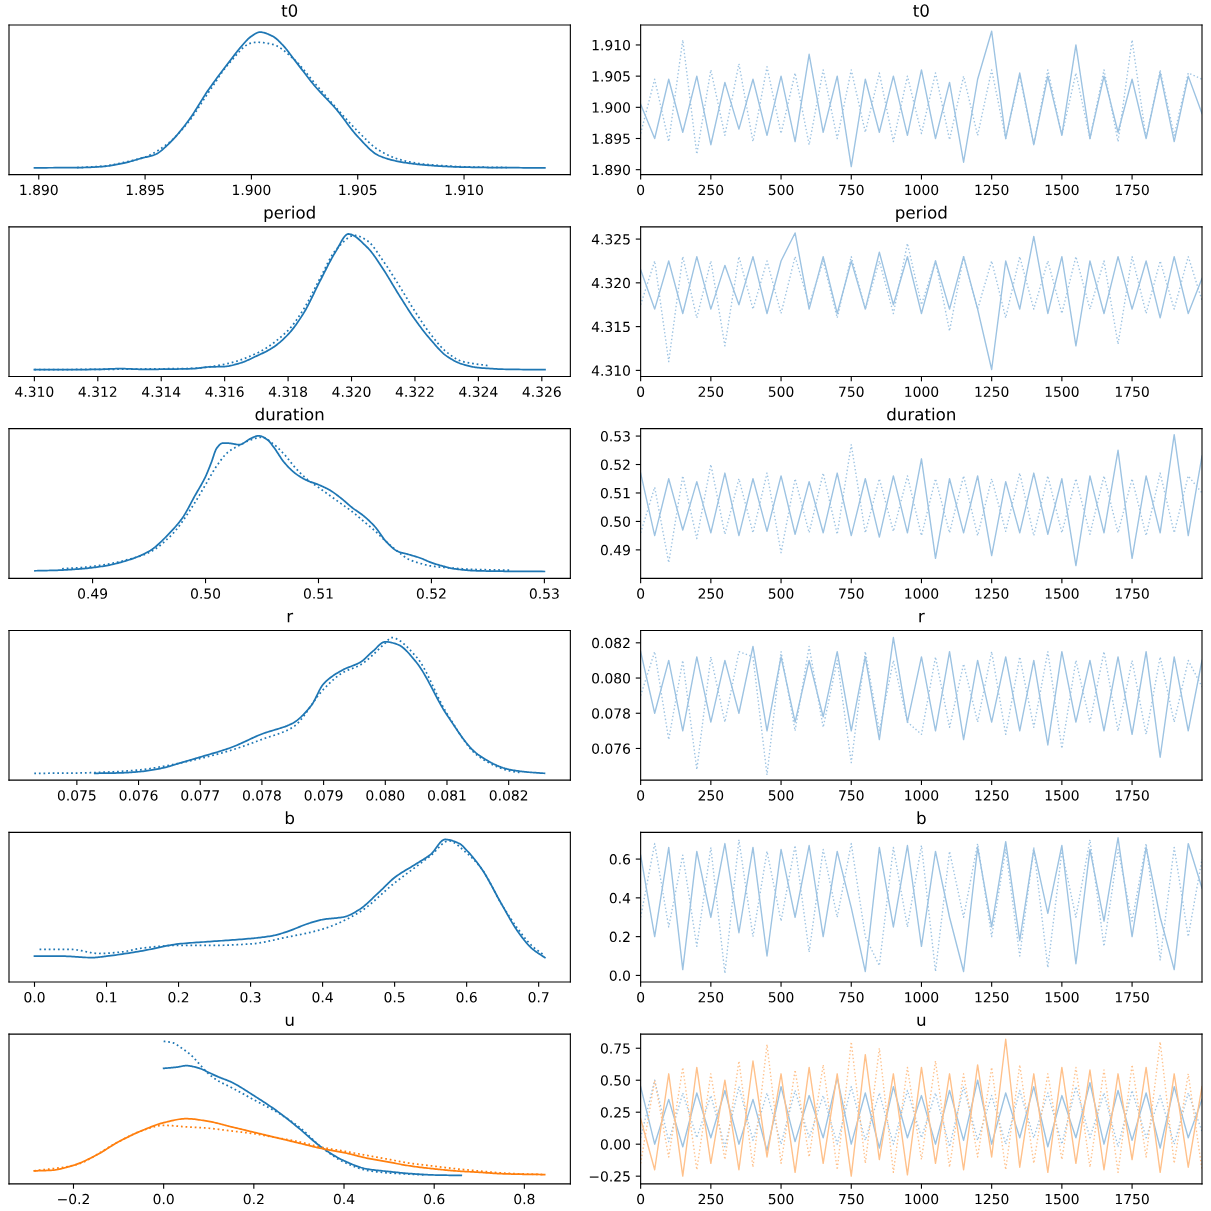  I want to click on y-tick-label: 4.310, so click(610, 370).